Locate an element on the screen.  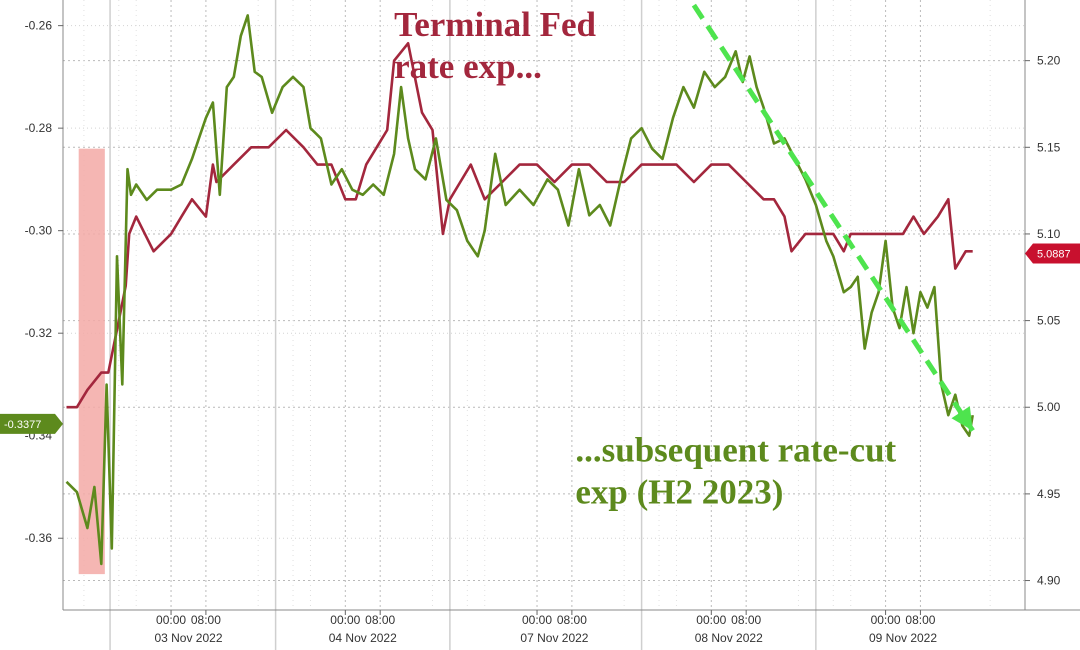
left-axis-ticks: -0.26-0.28-0.30-0.32-0.36-0.34 is located at coordinates (44, 282).